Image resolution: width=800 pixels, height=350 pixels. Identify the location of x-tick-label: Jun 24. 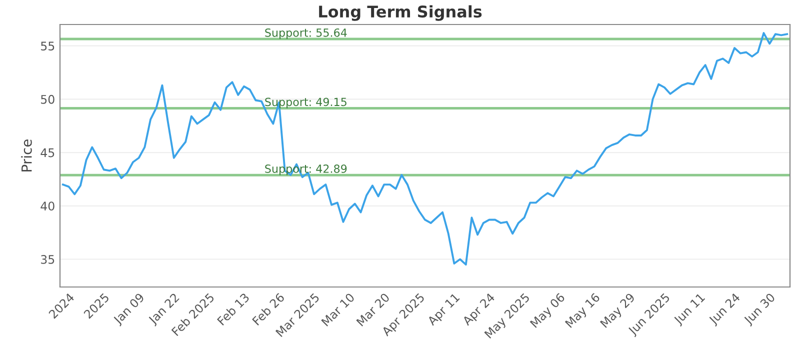
(725, 309).